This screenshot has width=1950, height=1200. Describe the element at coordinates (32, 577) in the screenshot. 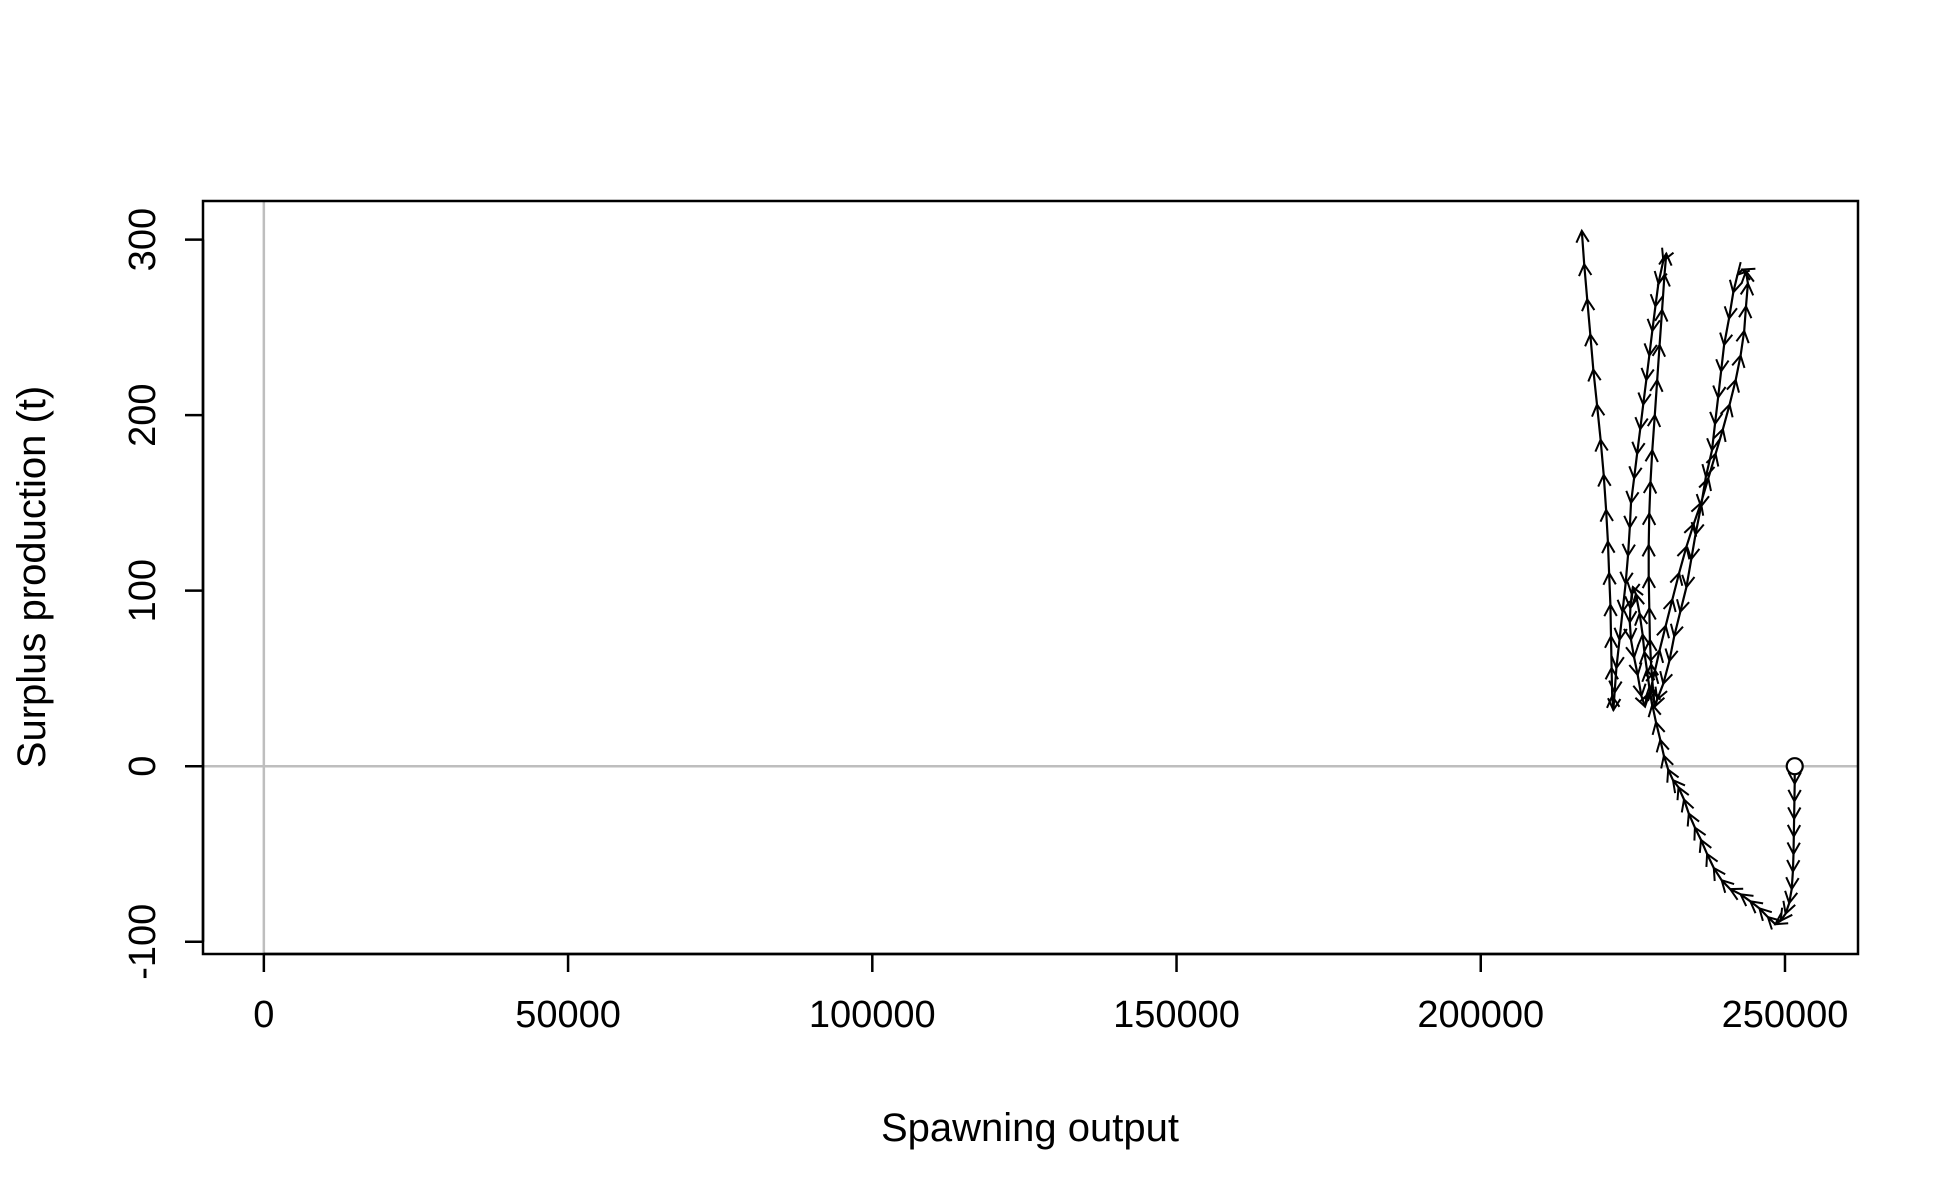

I see `y-axis-title: Surplus production (t)` at that location.